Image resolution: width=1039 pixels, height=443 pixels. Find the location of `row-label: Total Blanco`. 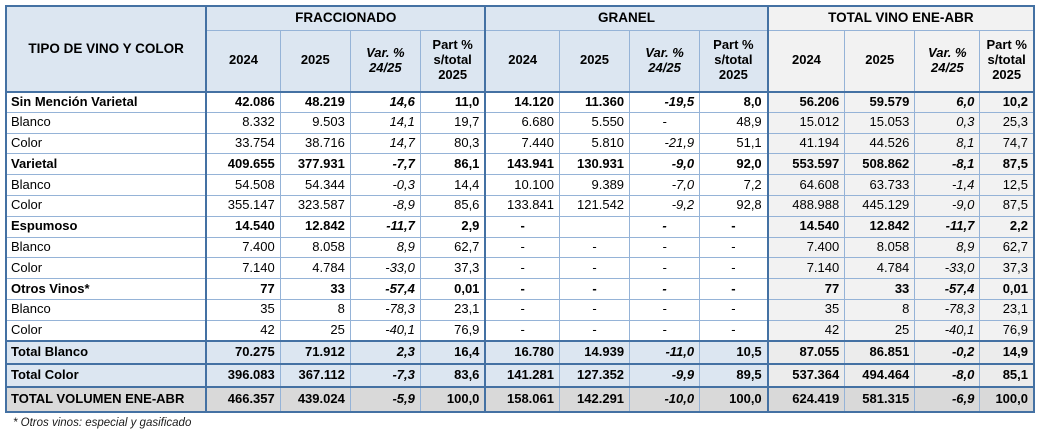

row-label: Total Blanco is located at coordinates (106, 352).